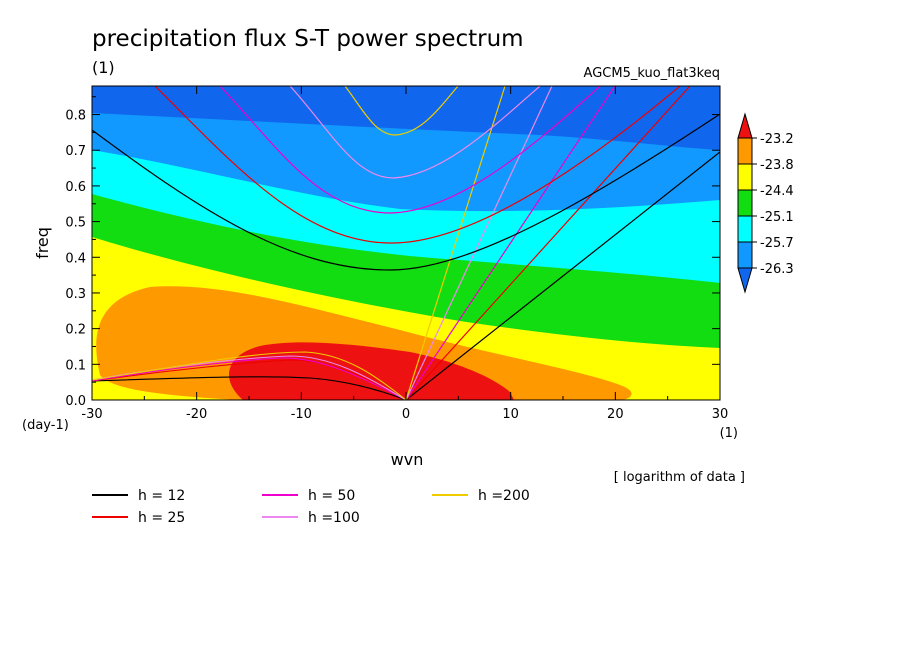 The height and width of the screenshot is (654, 904). What do you see at coordinates (455, 243) in the screenshot?
I see `kelvin-h200` at bounding box center [455, 243].